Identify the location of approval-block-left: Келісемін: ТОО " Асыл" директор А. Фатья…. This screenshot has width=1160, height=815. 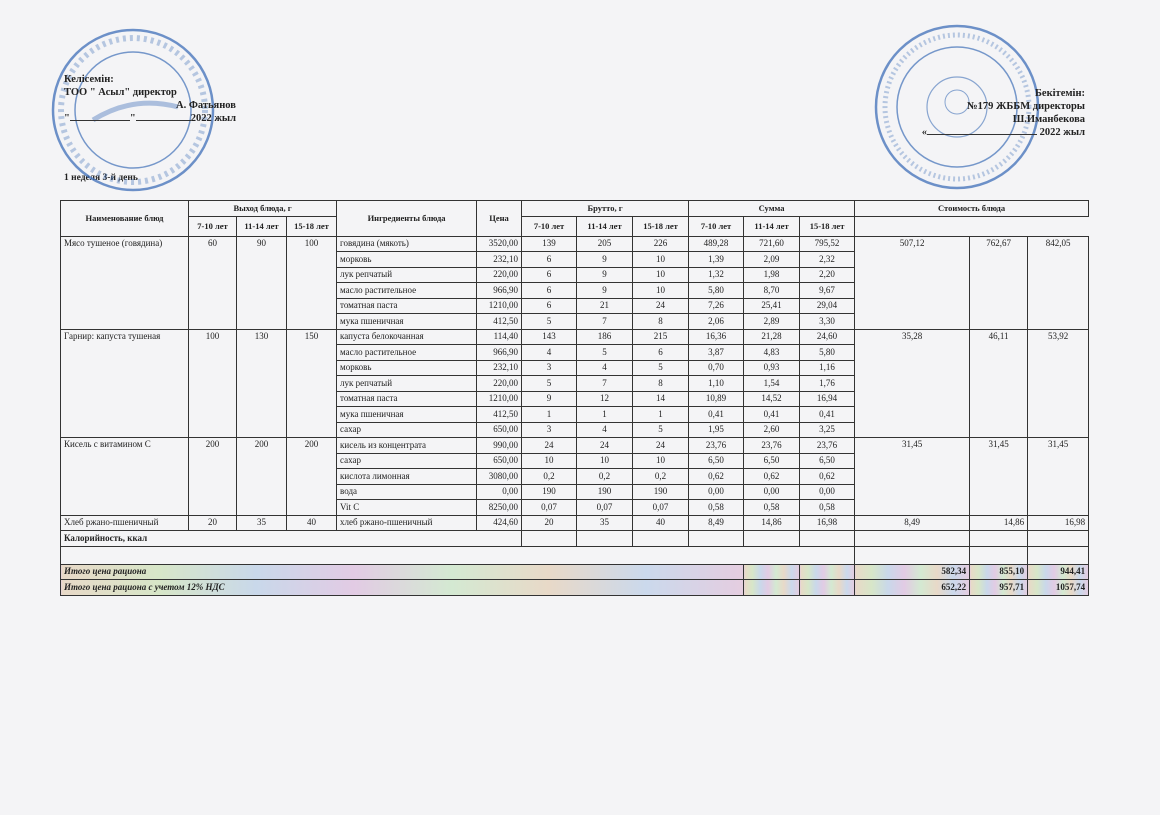
(150, 99).